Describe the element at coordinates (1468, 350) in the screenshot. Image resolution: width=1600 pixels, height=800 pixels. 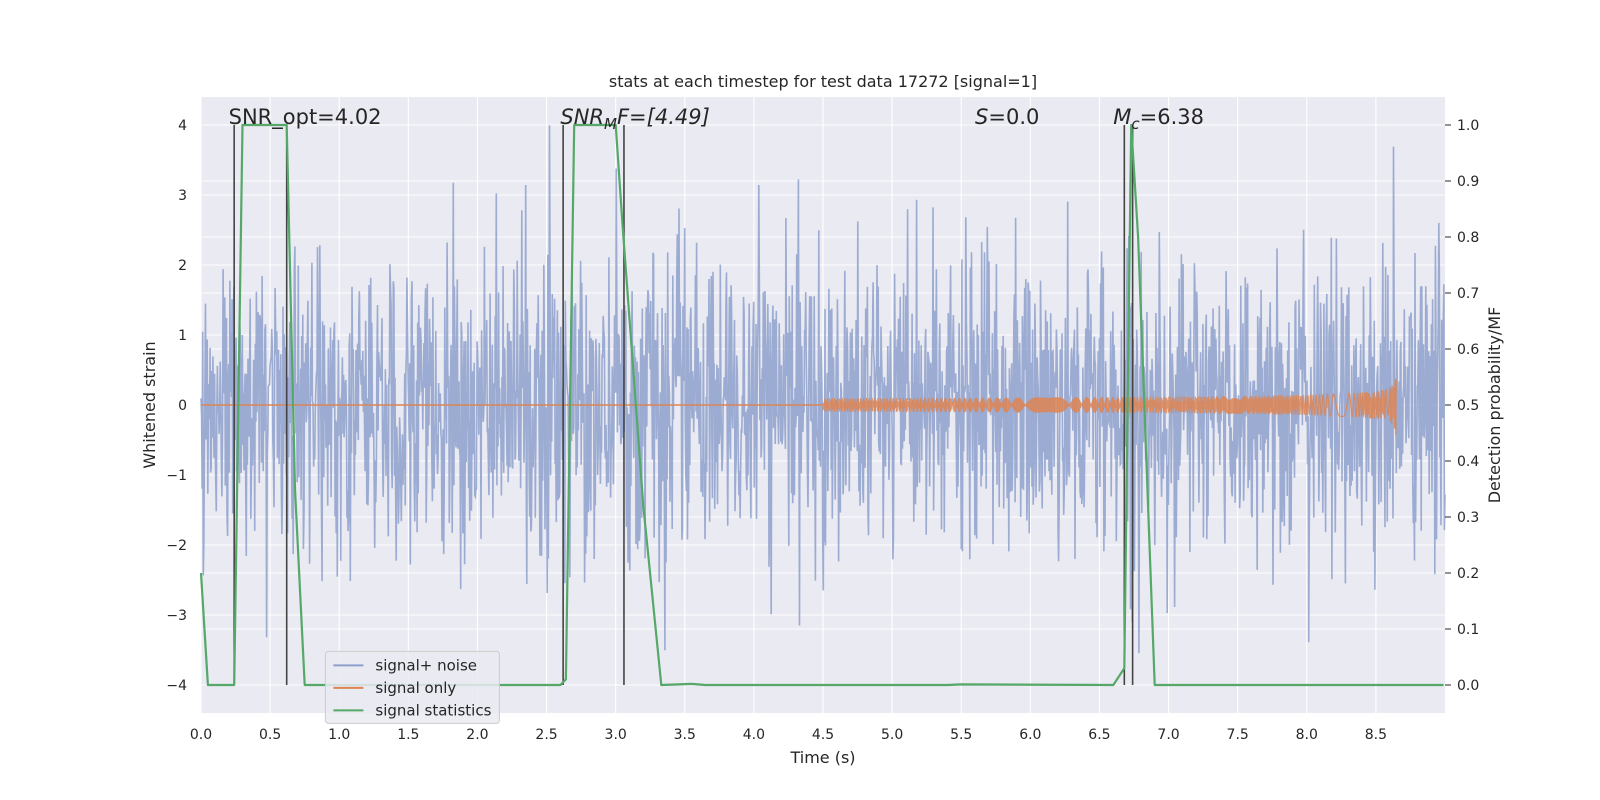
I see `right-y-tick-label: 0.6` at that location.